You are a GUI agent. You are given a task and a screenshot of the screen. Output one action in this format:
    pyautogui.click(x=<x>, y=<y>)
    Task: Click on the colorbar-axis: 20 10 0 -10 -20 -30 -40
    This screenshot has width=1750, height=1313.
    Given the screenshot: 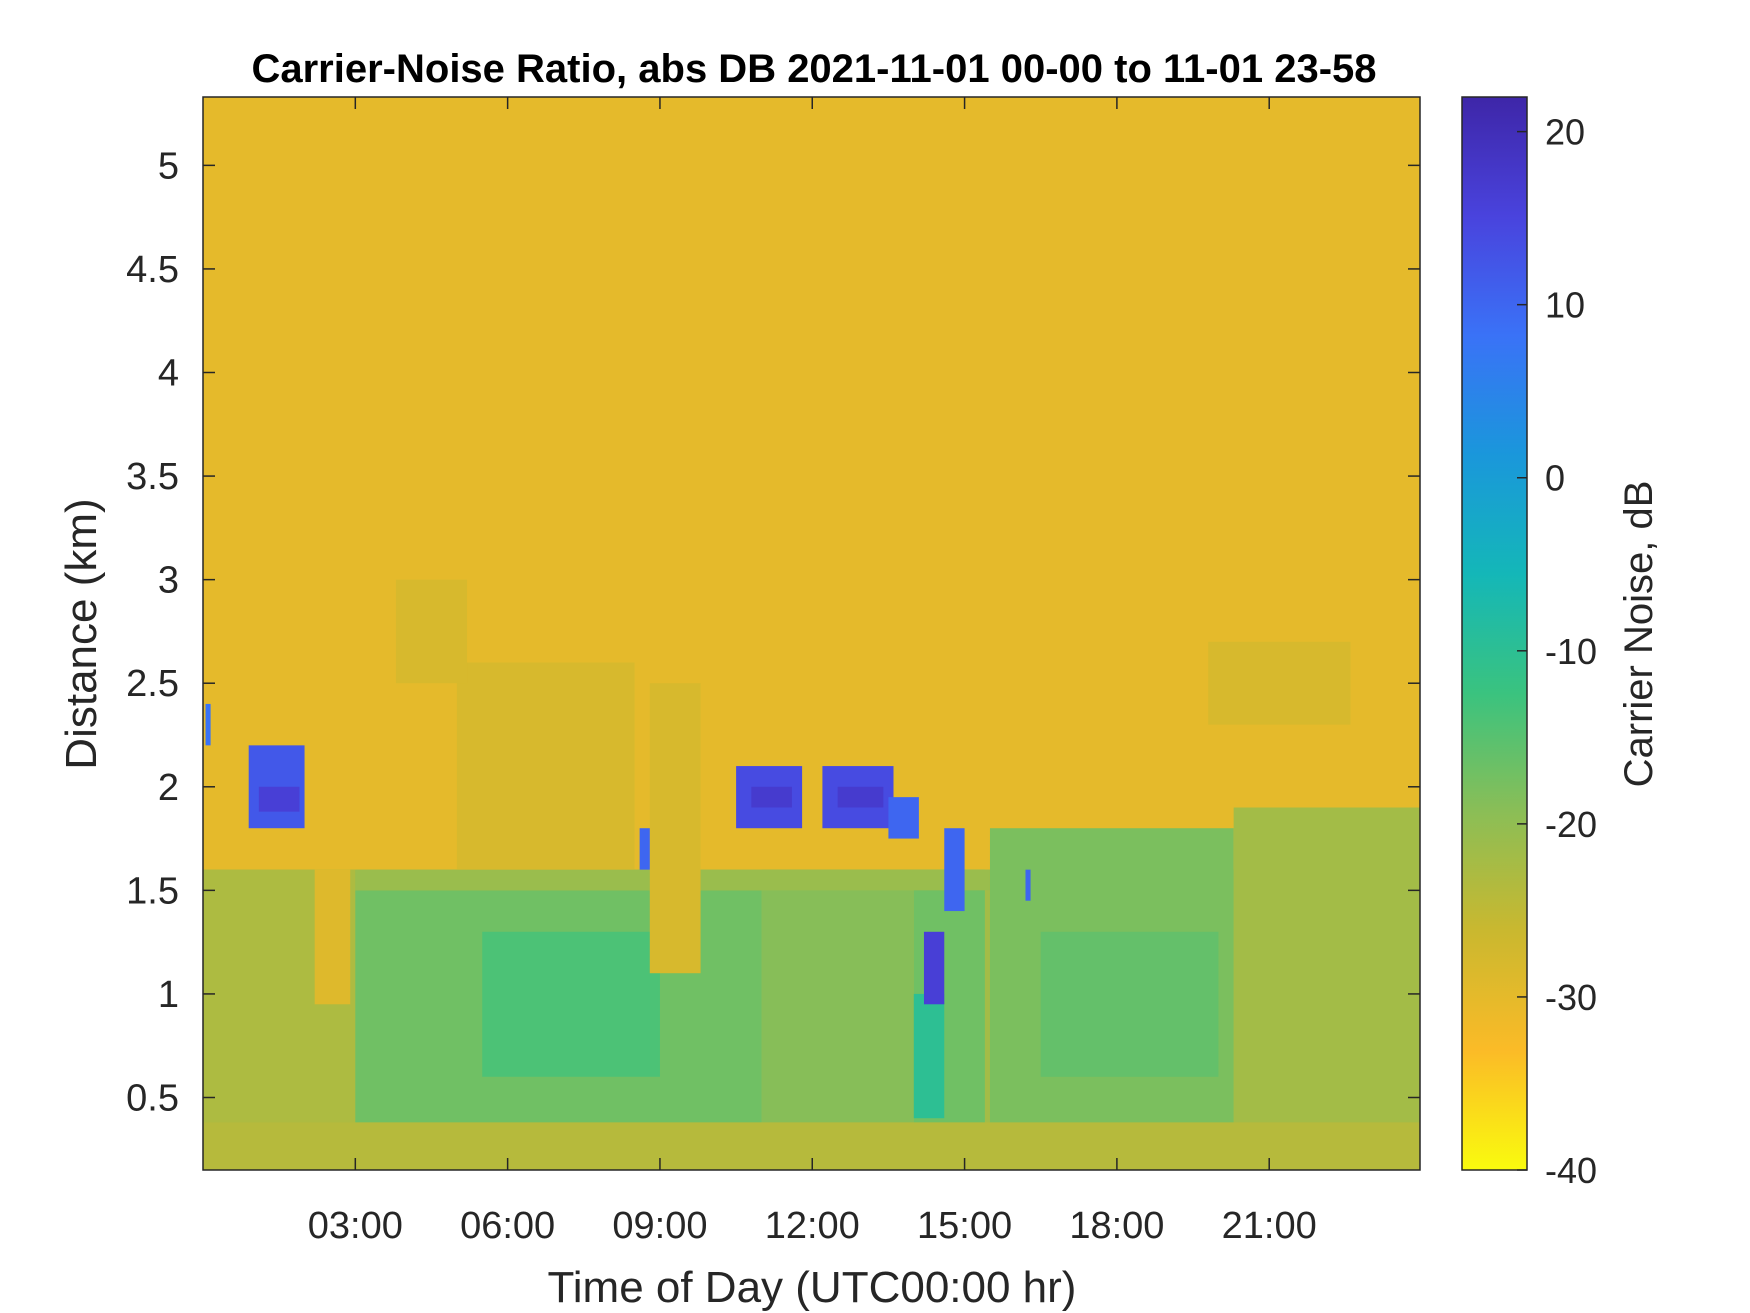 What is the action you would take?
    pyautogui.click(x=1557, y=651)
    